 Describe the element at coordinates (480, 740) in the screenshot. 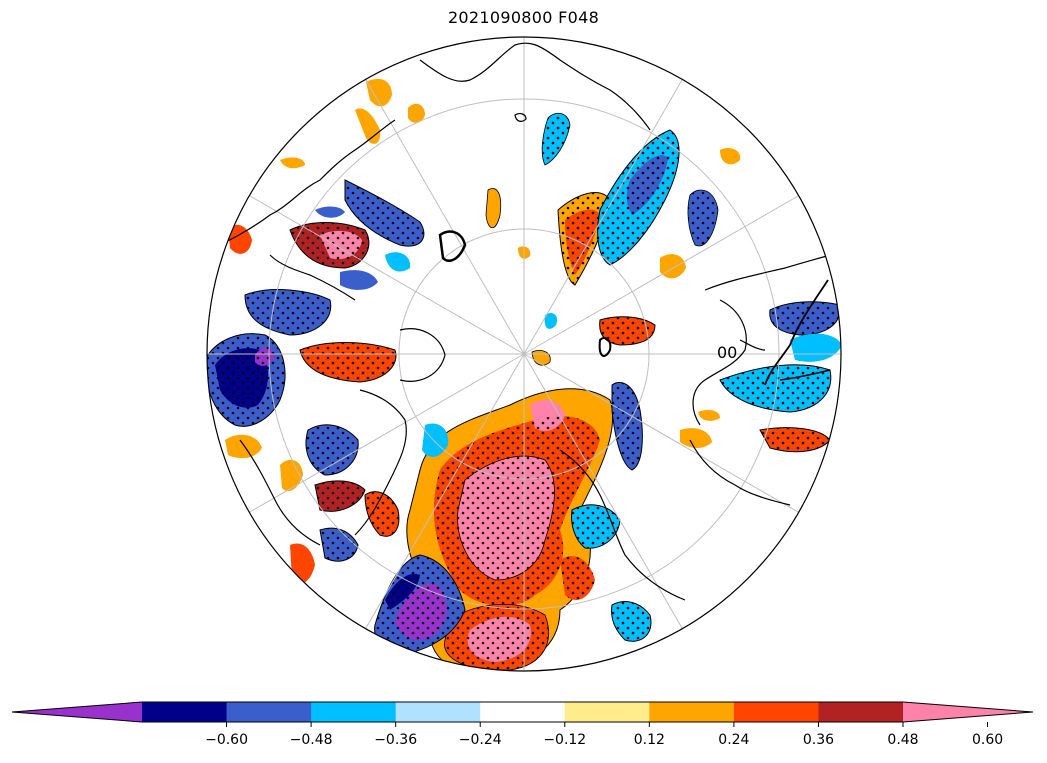

I see `colorbar-tick-label: −0.24` at that location.